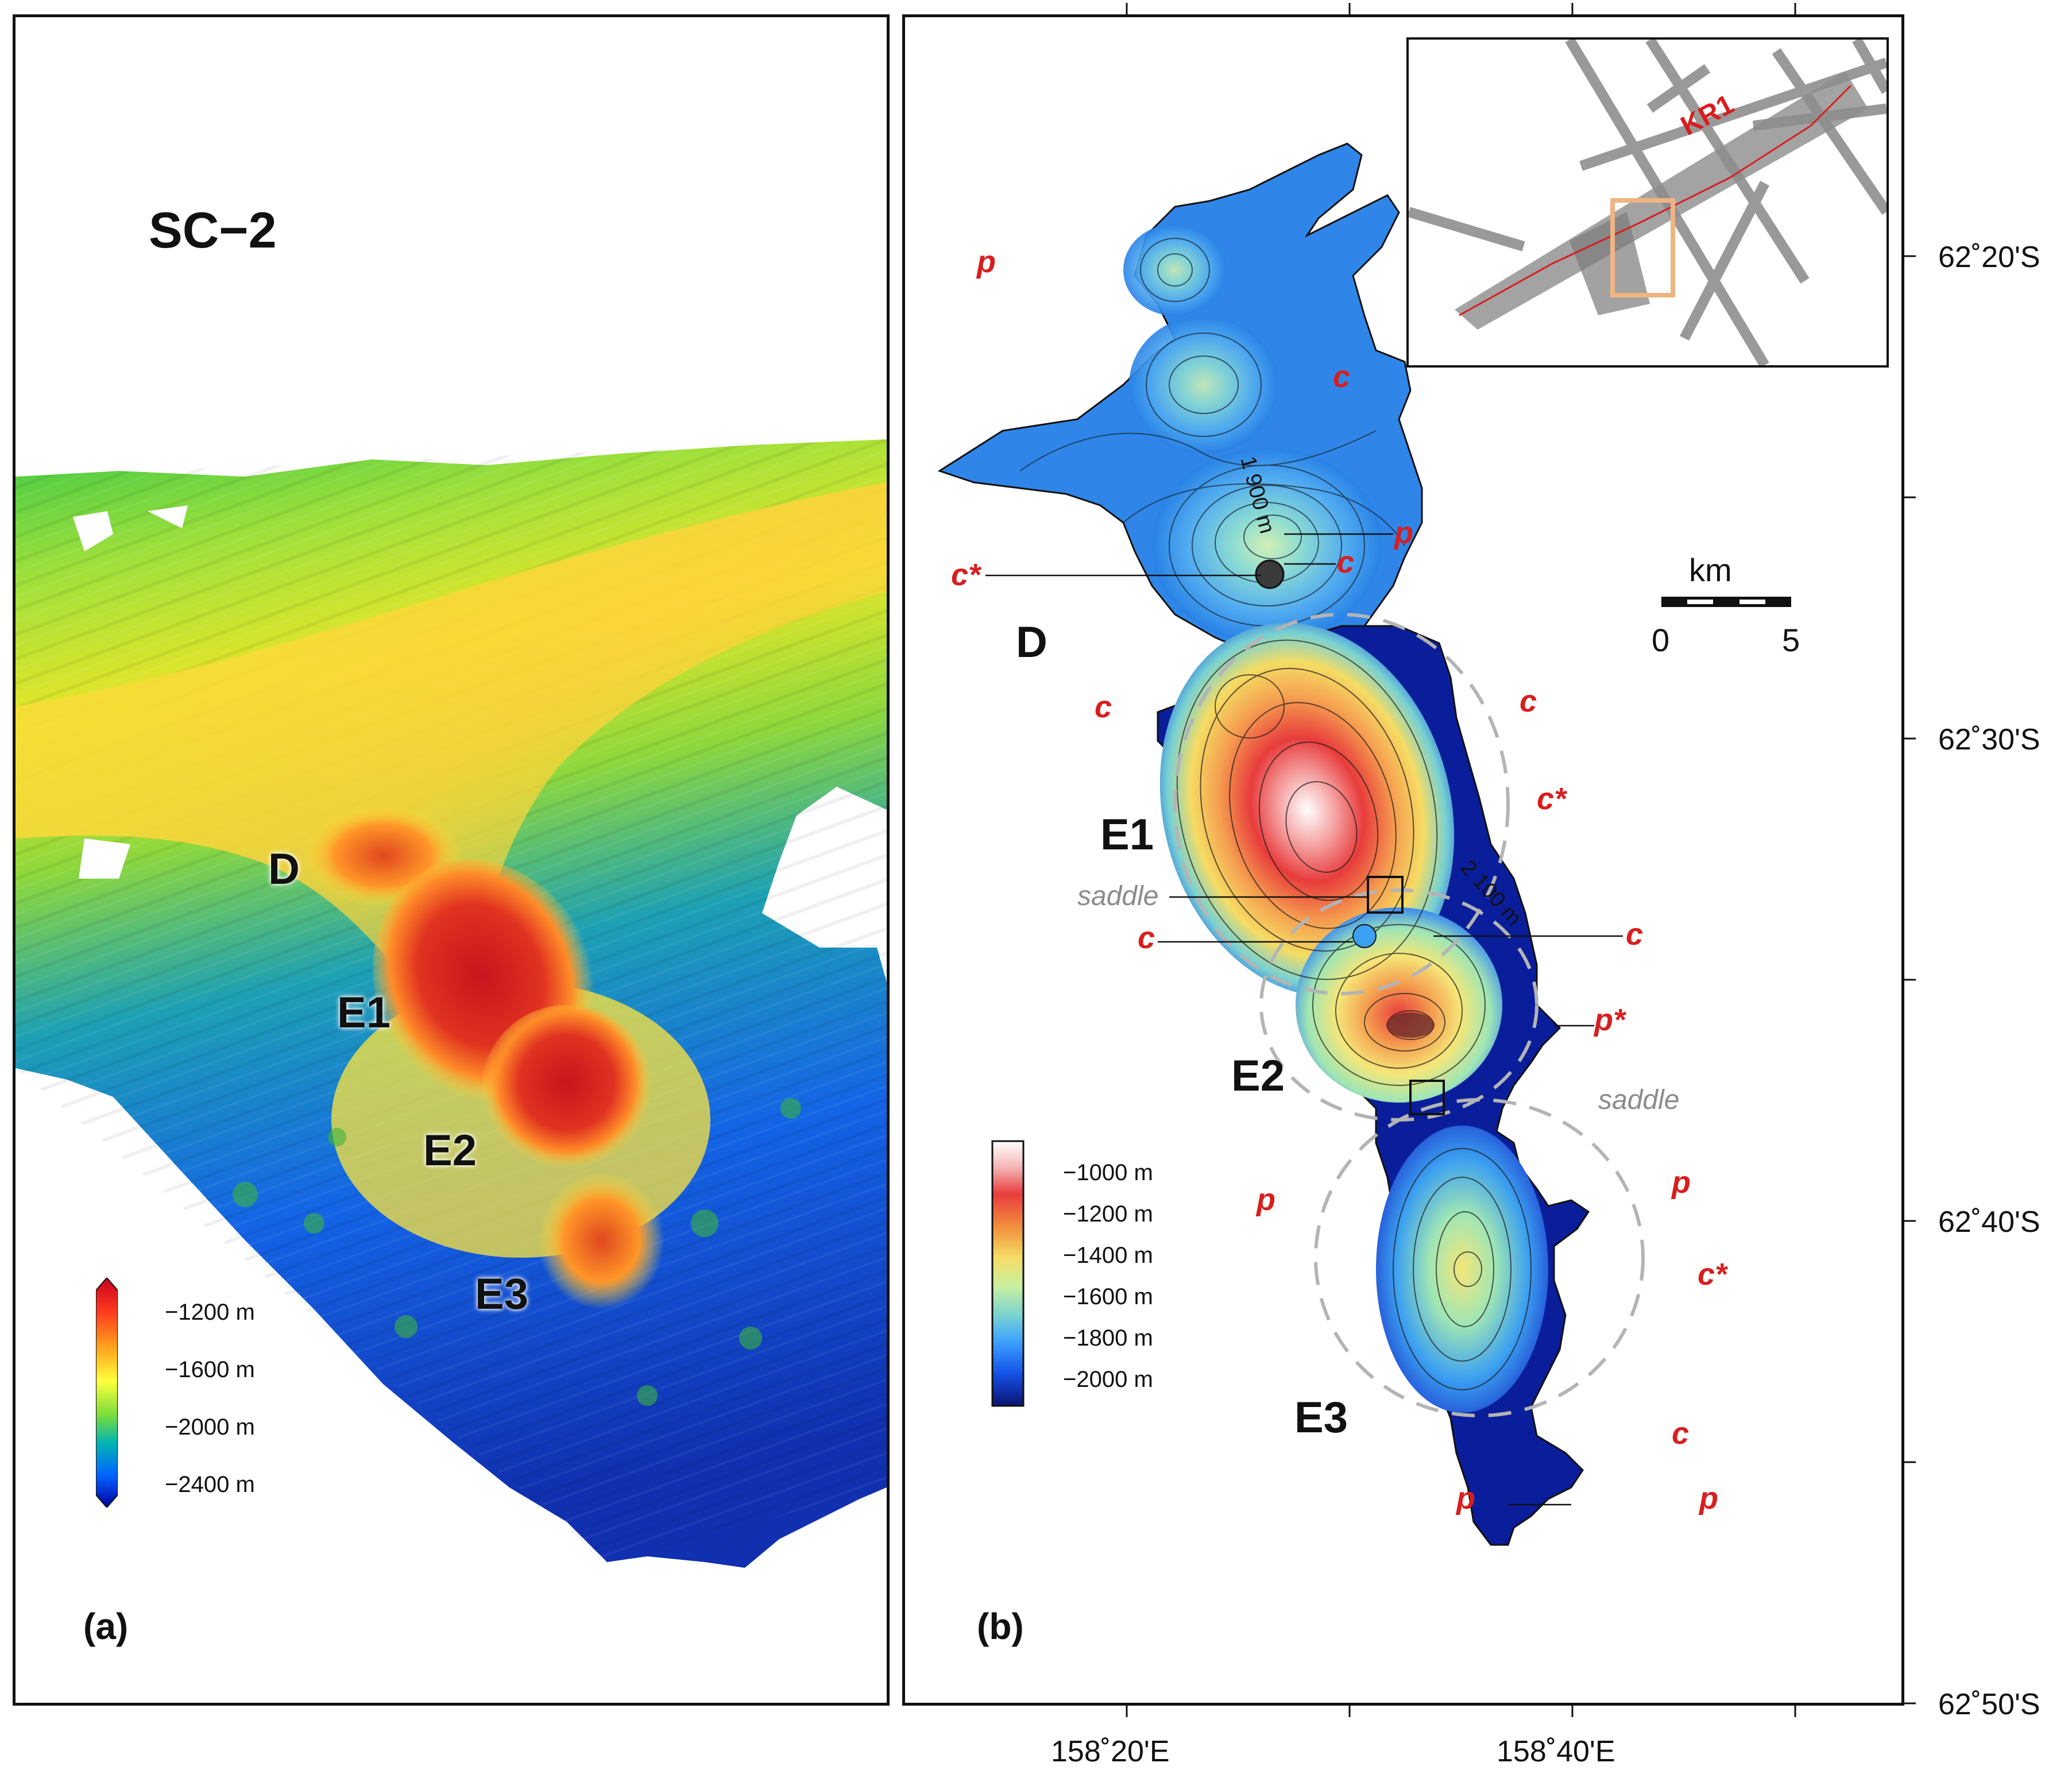 This screenshot has width=2072, height=1778. What do you see at coordinates (1410, 1025) in the screenshot?
I see `e2-crater` at bounding box center [1410, 1025].